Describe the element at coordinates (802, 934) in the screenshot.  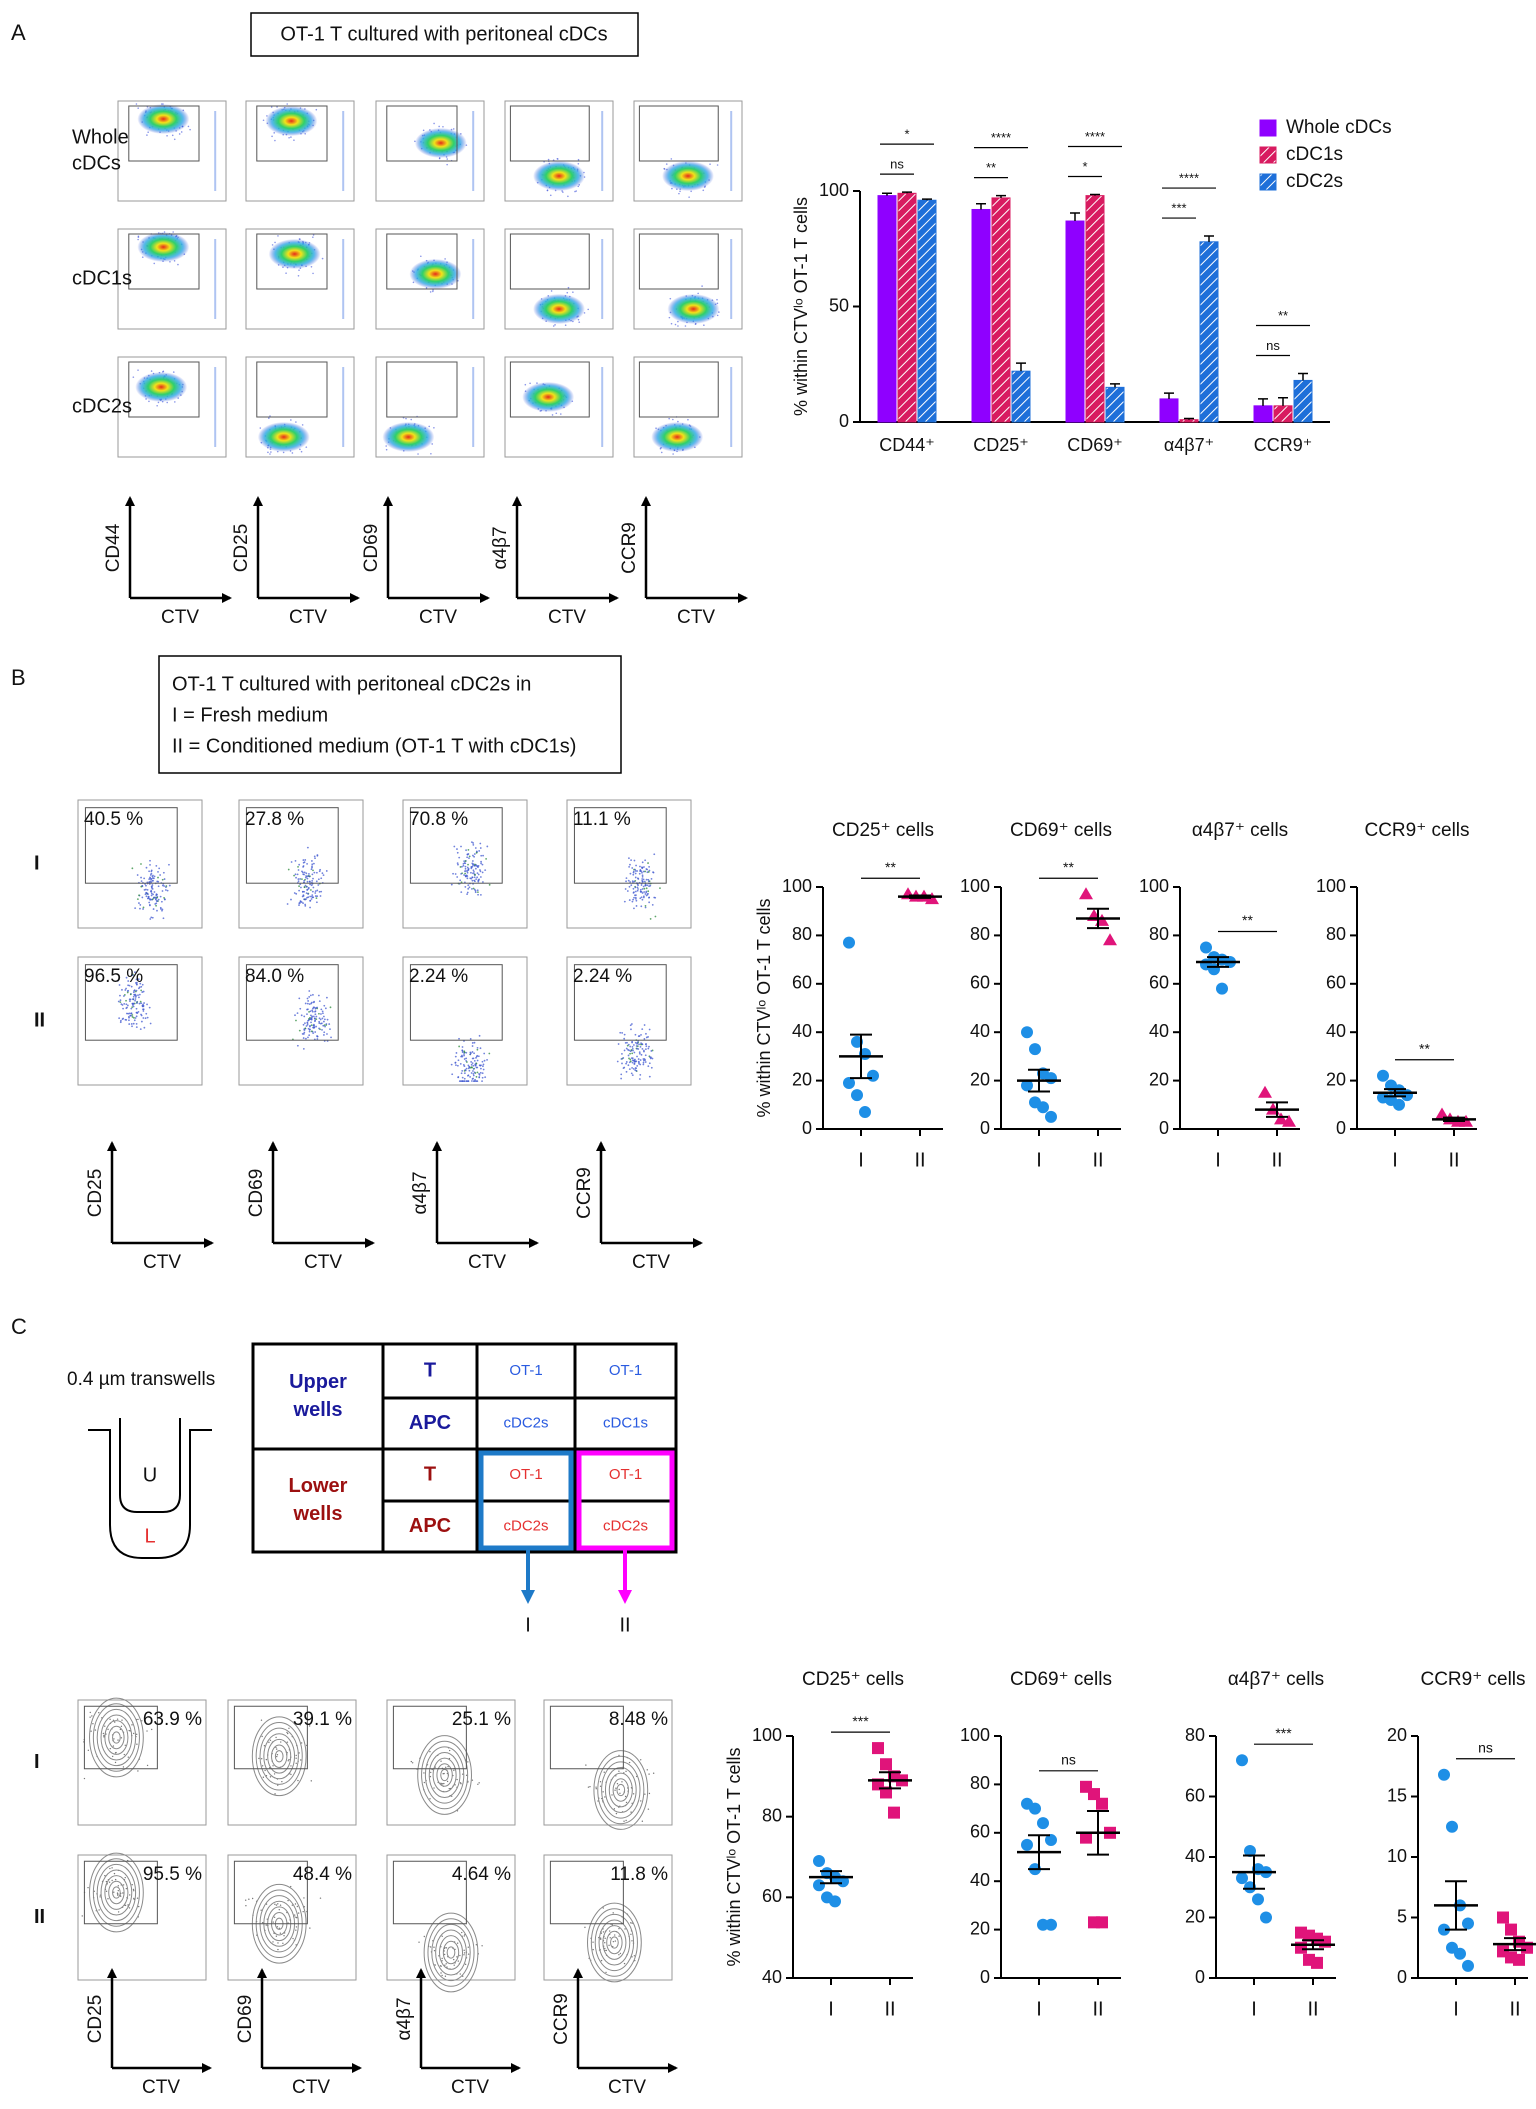
I see `y-tick-label: 80` at that location.